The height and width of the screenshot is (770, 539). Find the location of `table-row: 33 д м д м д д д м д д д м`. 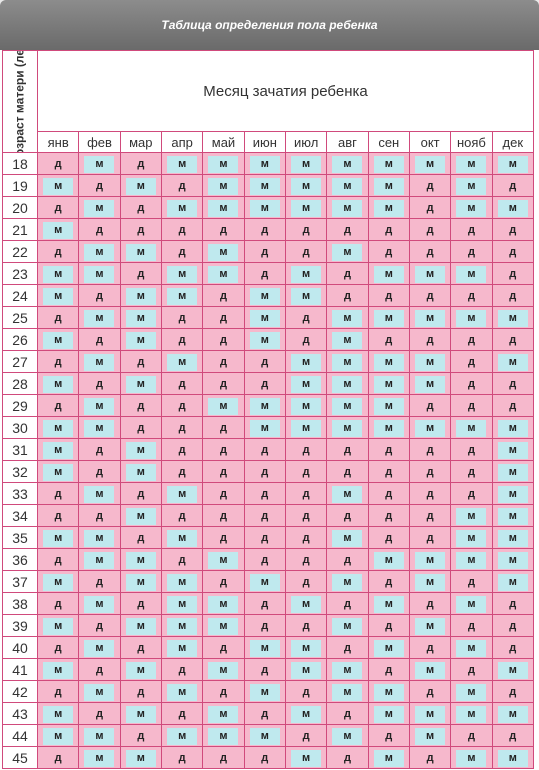

table-row: 33 д м д м д д д м д д д м is located at coordinates (268, 493).